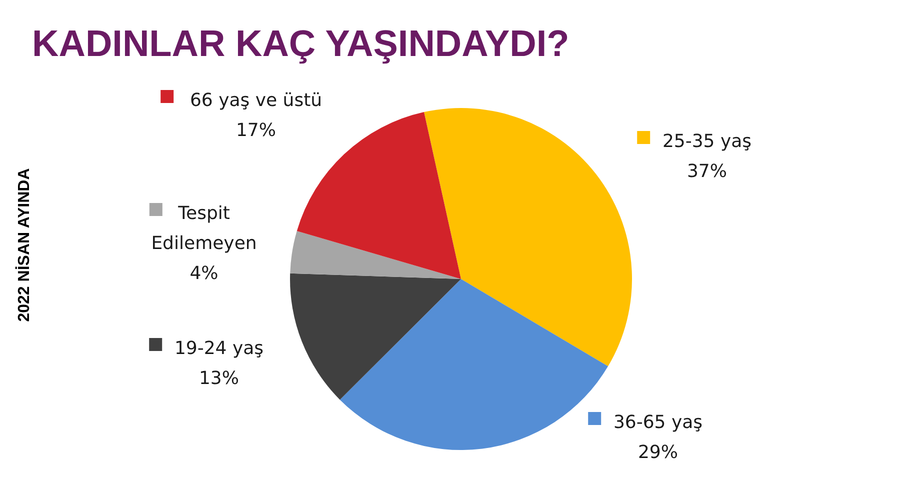 This screenshot has height=490, width=922. What do you see at coordinates (24, 245) in the screenshot?
I see `text: 2022 NİSAN AYINDA` at bounding box center [24, 245].